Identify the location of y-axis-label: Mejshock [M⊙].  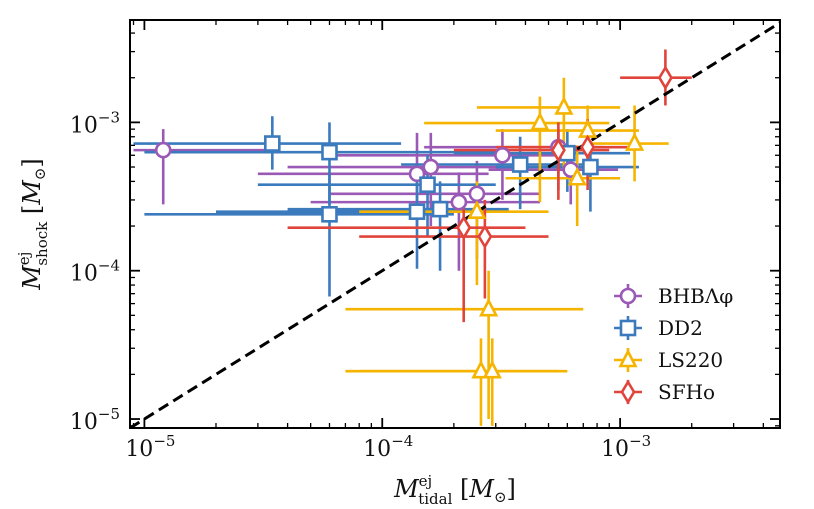
(33, 224).